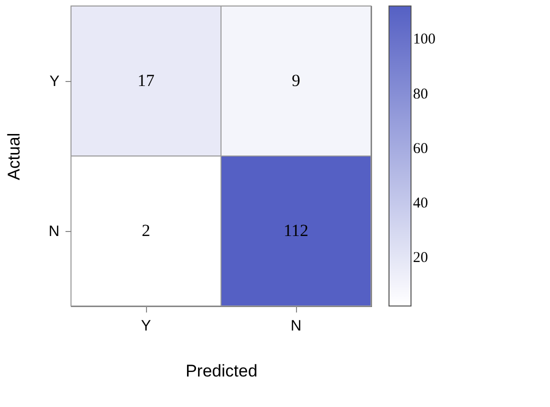 This screenshot has height=407, width=550. I want to click on y-axis-title: Actual, so click(14, 156).